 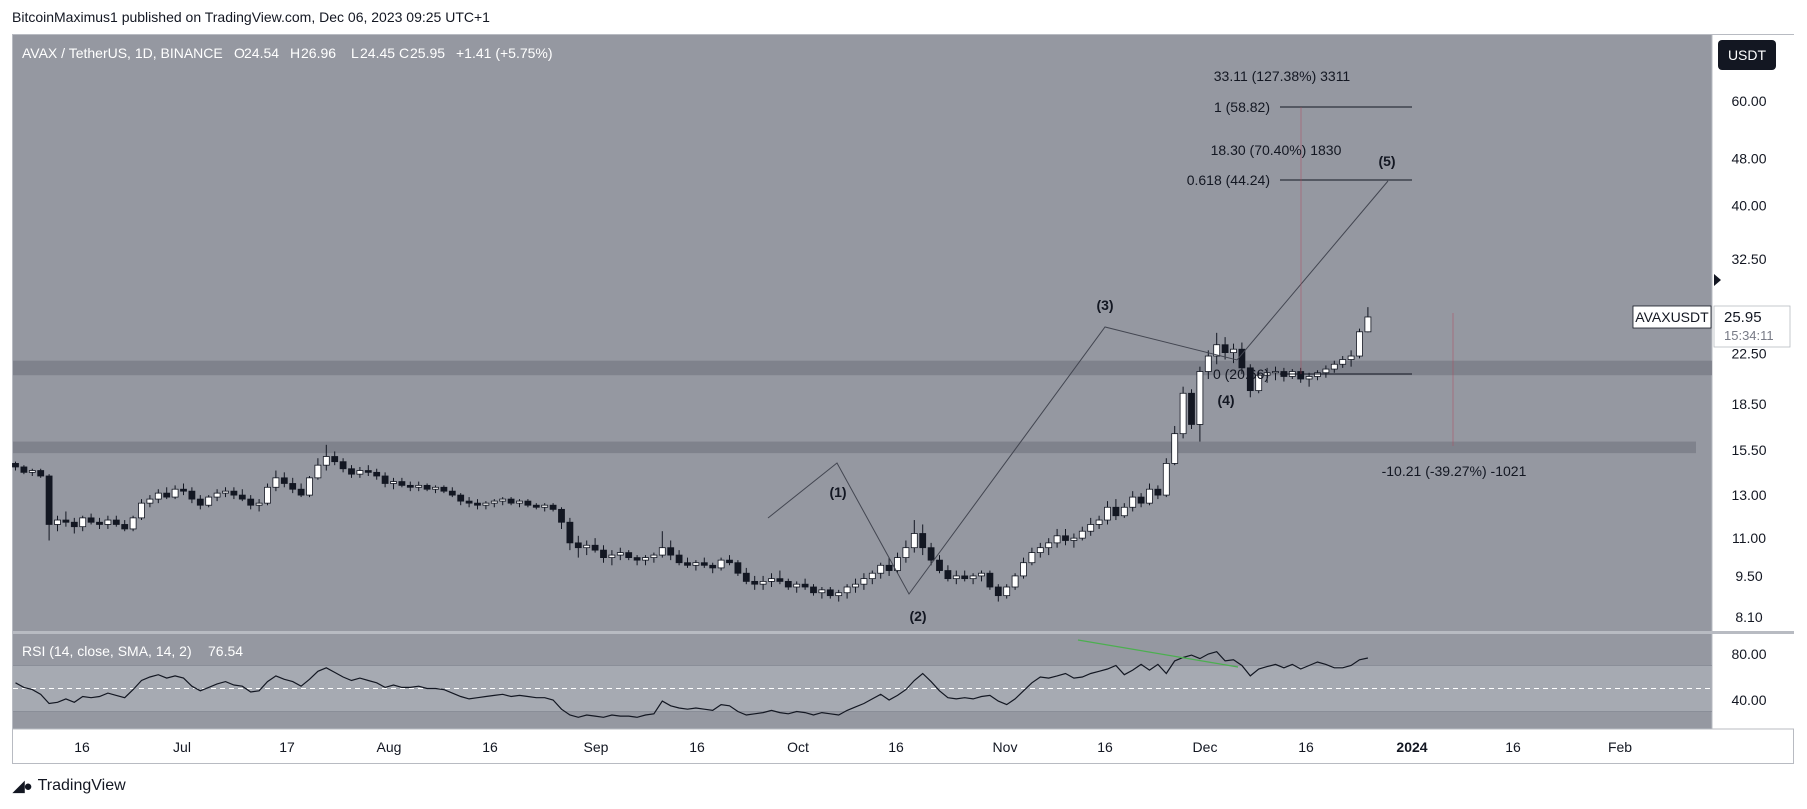 I want to click on price-axis, so click(x=1753, y=382).